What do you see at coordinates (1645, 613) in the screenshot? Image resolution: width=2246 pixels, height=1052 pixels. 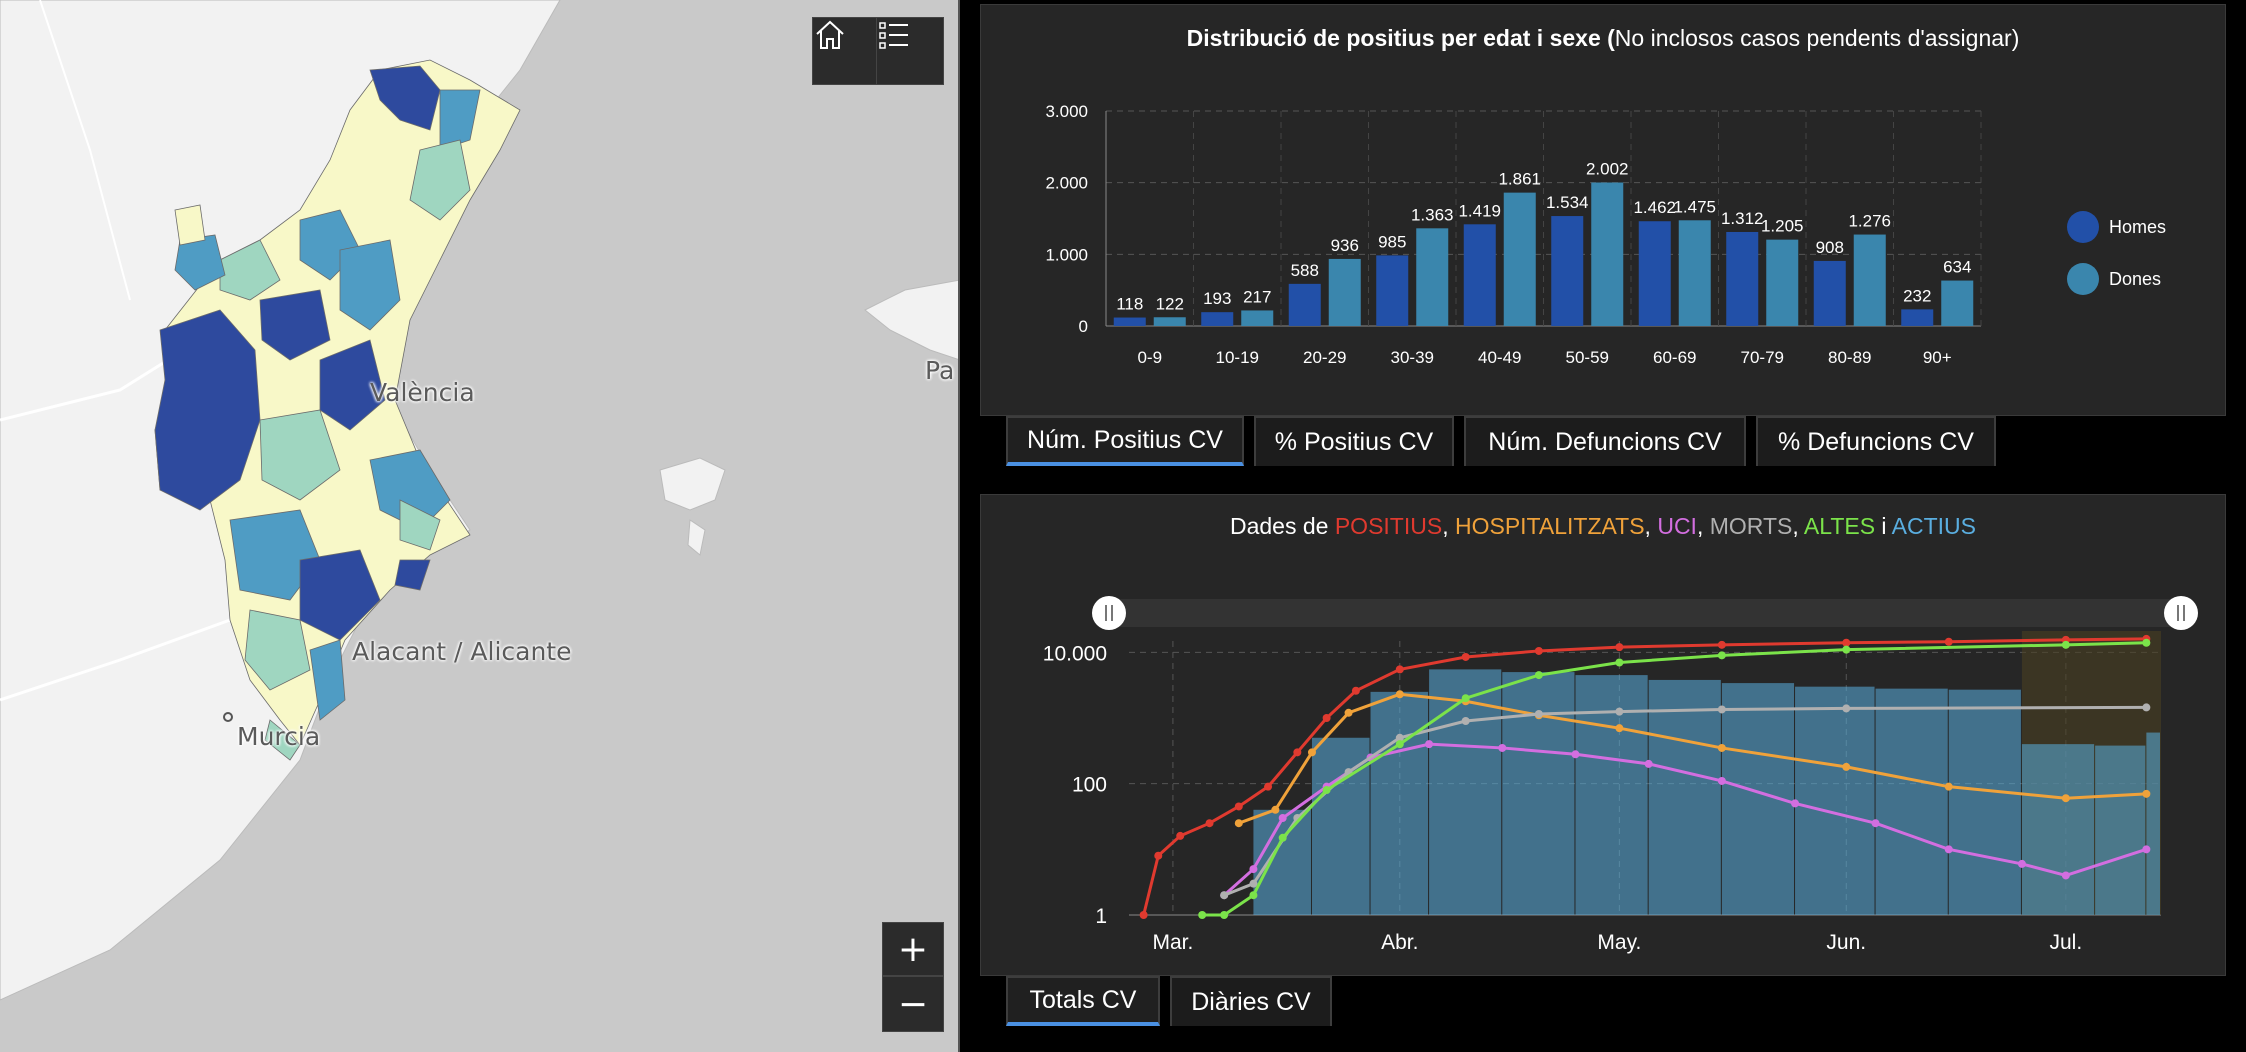 I see `range-slider-track` at bounding box center [1645, 613].